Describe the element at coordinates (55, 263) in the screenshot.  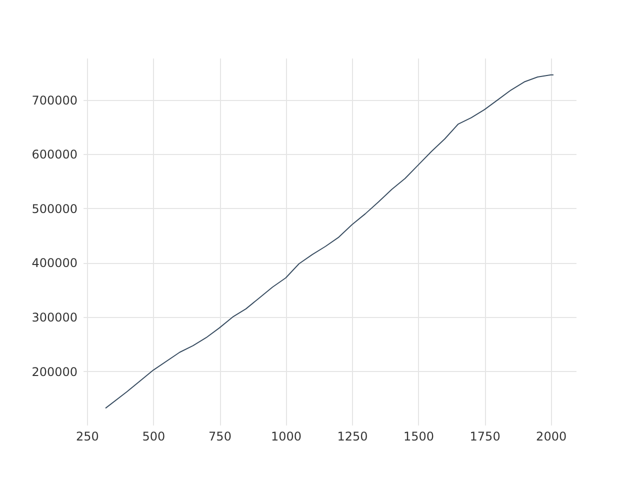
I see `y-tick-label: 400000` at that location.